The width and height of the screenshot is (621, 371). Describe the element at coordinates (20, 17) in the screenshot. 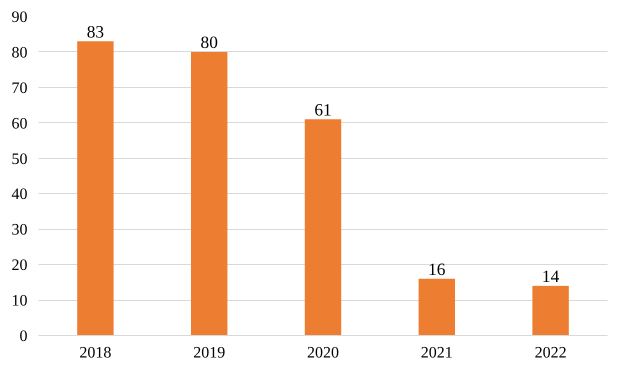

I see `y-tick-label: 90` at that location.